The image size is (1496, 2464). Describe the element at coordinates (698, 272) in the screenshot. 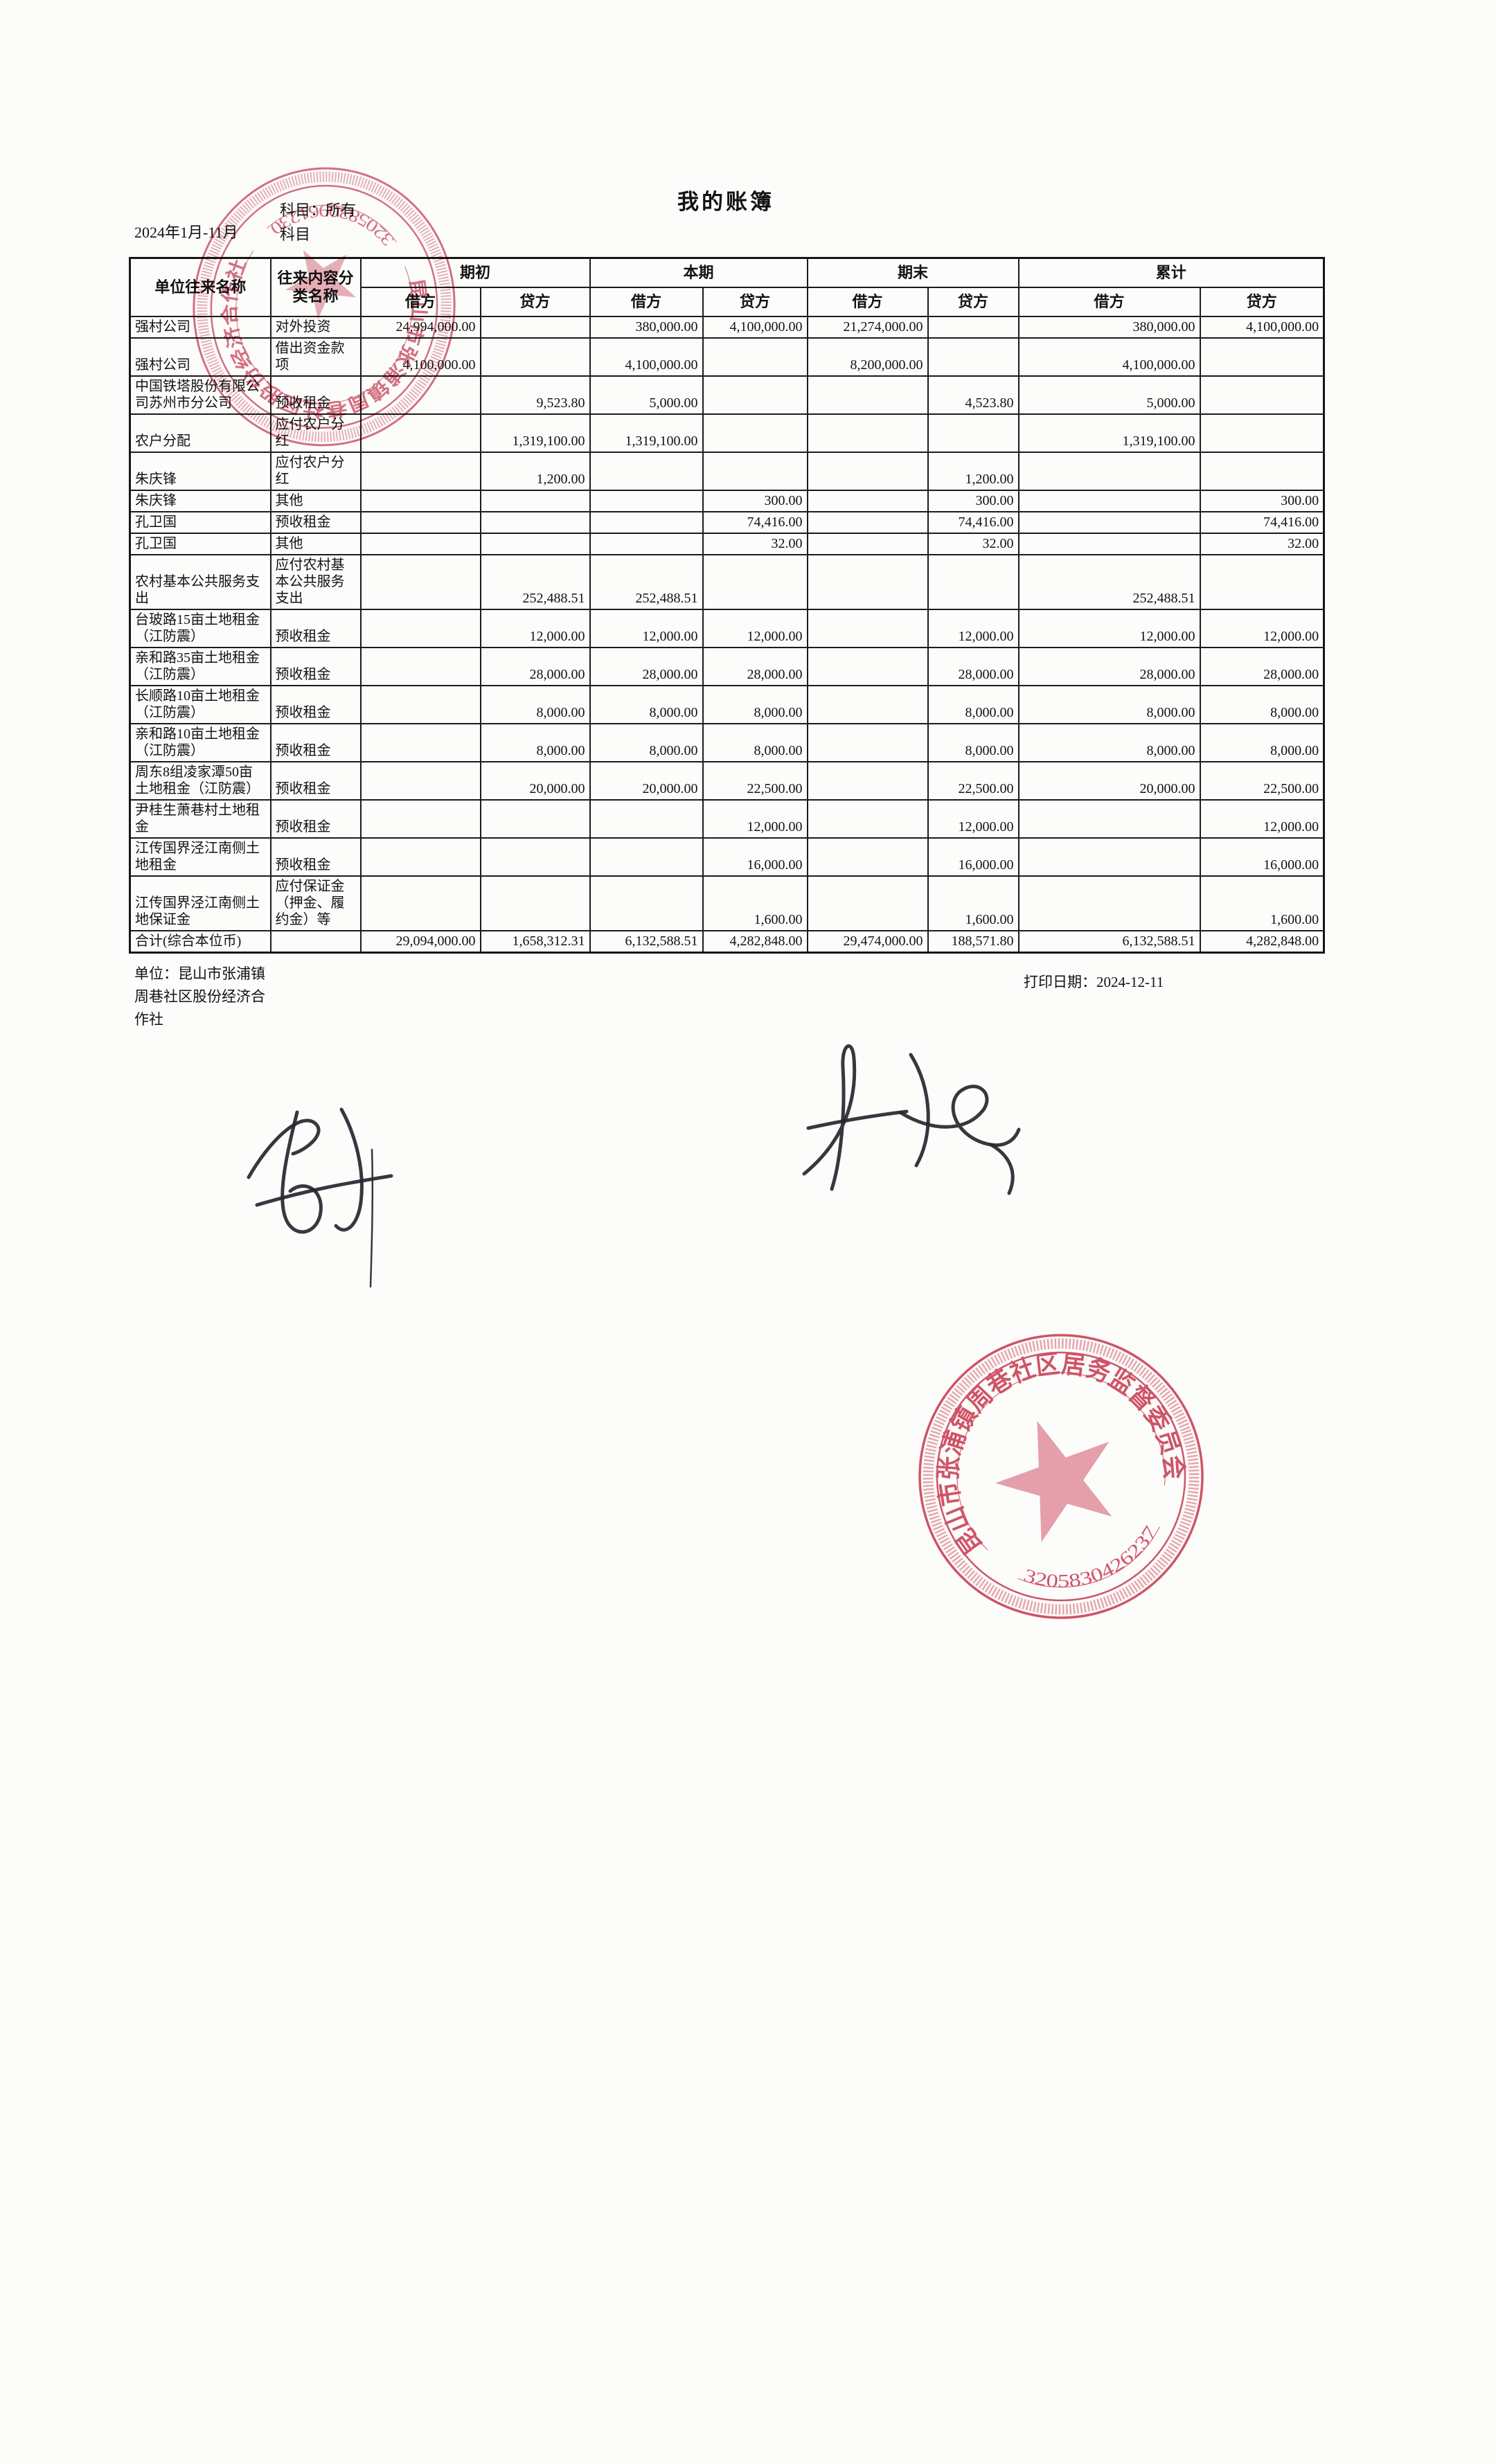

I see `col-group-current: 本期` at that location.